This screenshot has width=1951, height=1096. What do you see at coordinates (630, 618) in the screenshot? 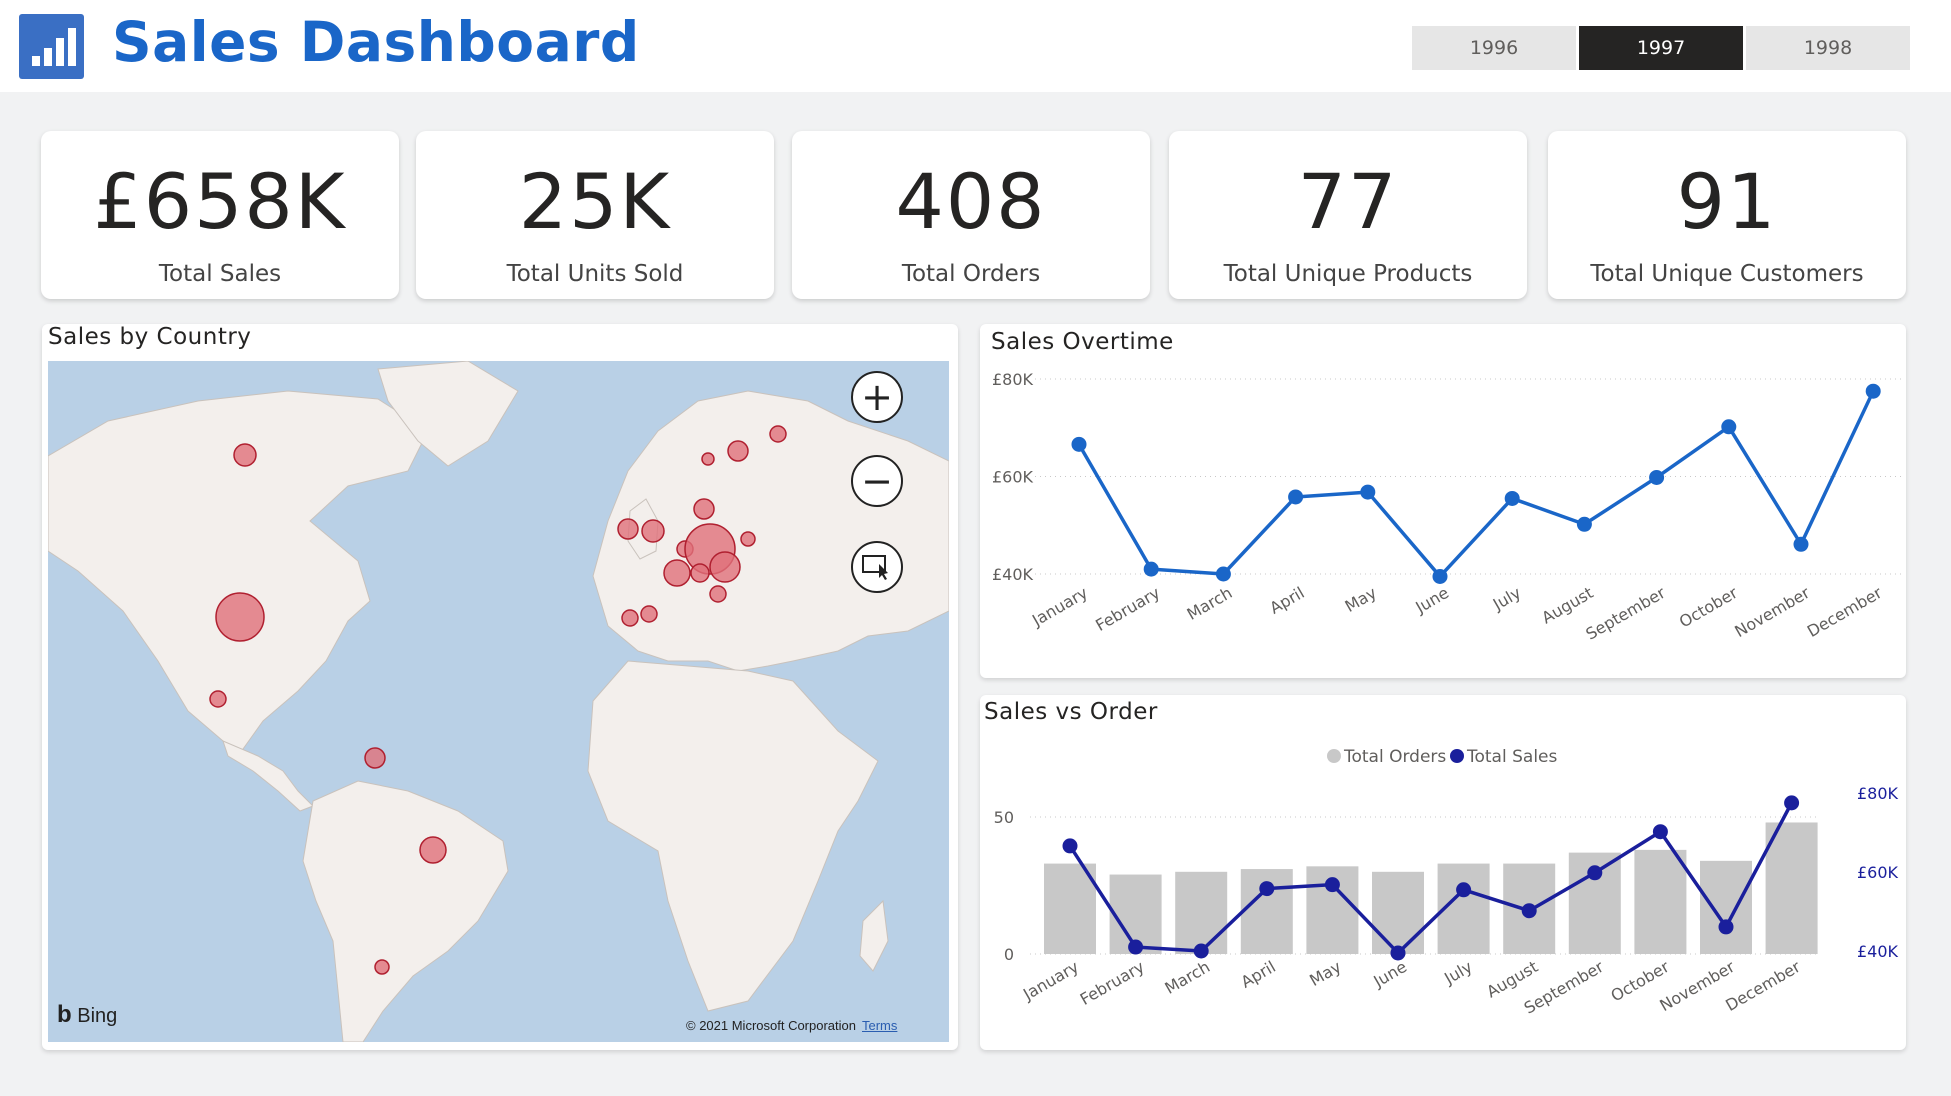
I see `bubble-portugal` at bounding box center [630, 618].